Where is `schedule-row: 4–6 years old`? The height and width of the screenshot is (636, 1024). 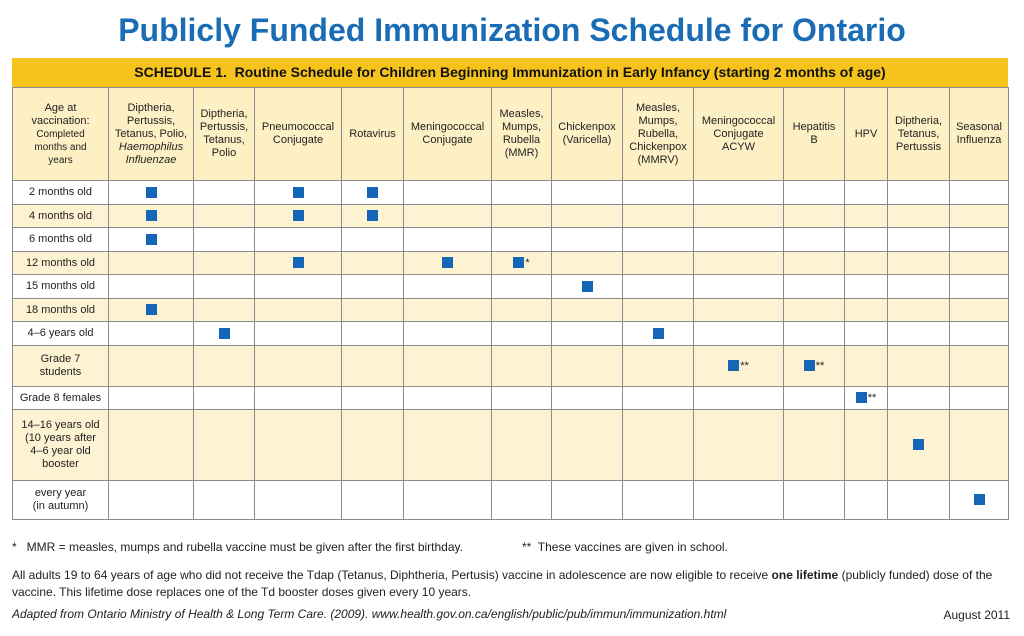
schedule-row: 4–6 years old is located at coordinates (510, 333).